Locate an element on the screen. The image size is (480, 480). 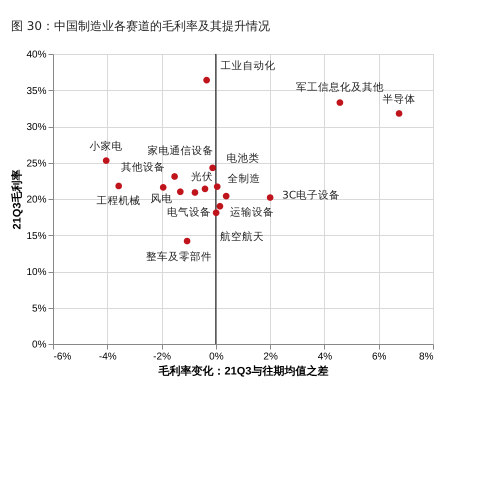
annotation: 风电 is located at coordinates (161, 198).